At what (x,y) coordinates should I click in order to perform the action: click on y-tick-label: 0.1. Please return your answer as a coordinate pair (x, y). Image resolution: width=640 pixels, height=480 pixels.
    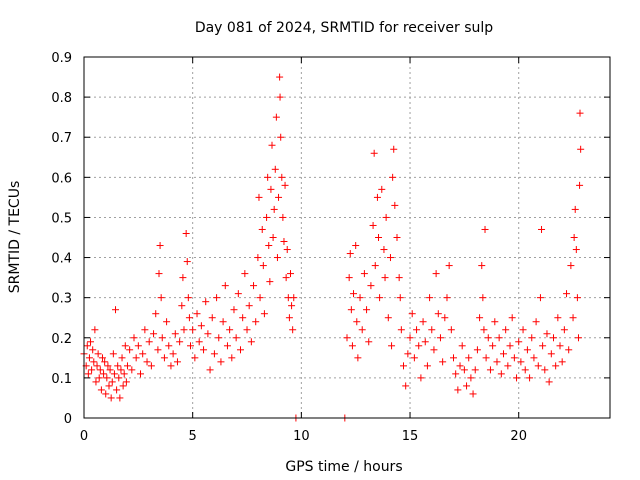
    Looking at the image, I should click on (61, 379).